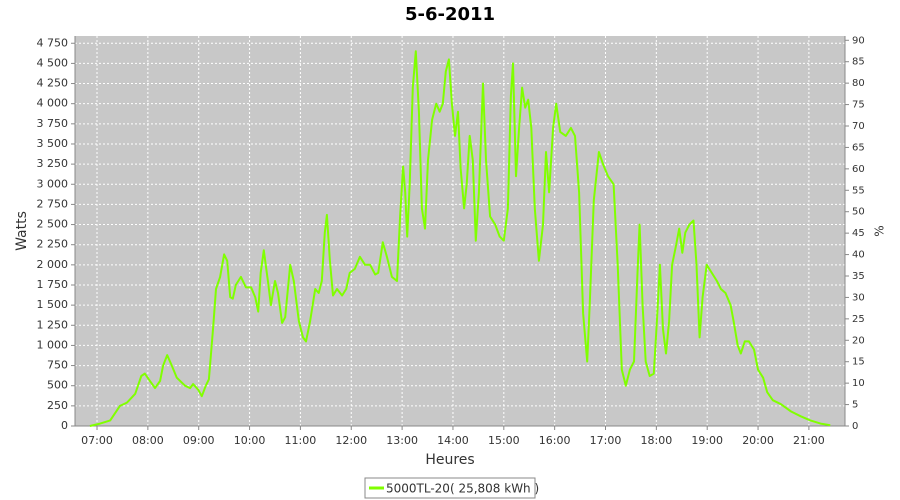 This screenshot has height=500, width=900. Describe the element at coordinates (858, 212) in the screenshot. I see `y2-tick-label: 50` at that location.